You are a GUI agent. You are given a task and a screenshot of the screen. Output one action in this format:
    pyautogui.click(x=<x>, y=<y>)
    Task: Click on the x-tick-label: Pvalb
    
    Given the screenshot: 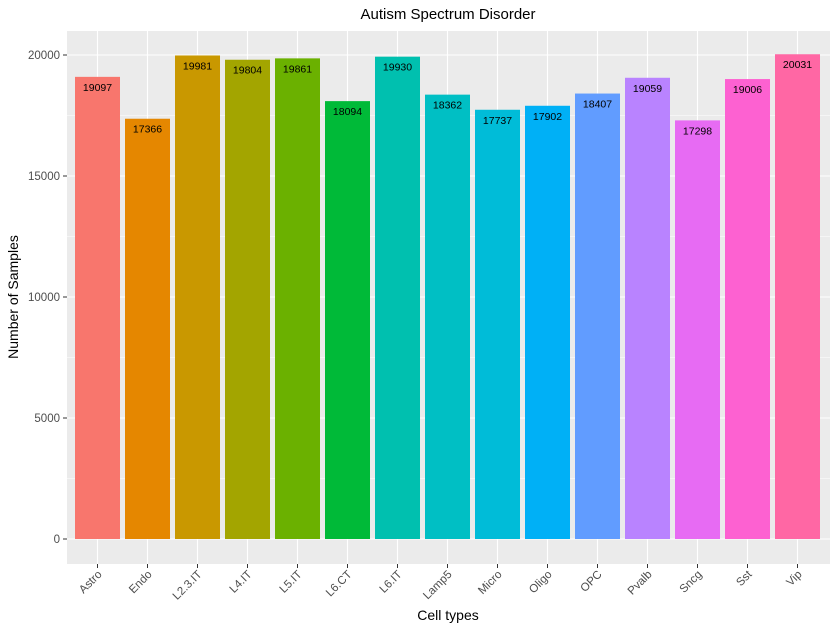 What is the action you would take?
    pyautogui.click(x=640, y=583)
    